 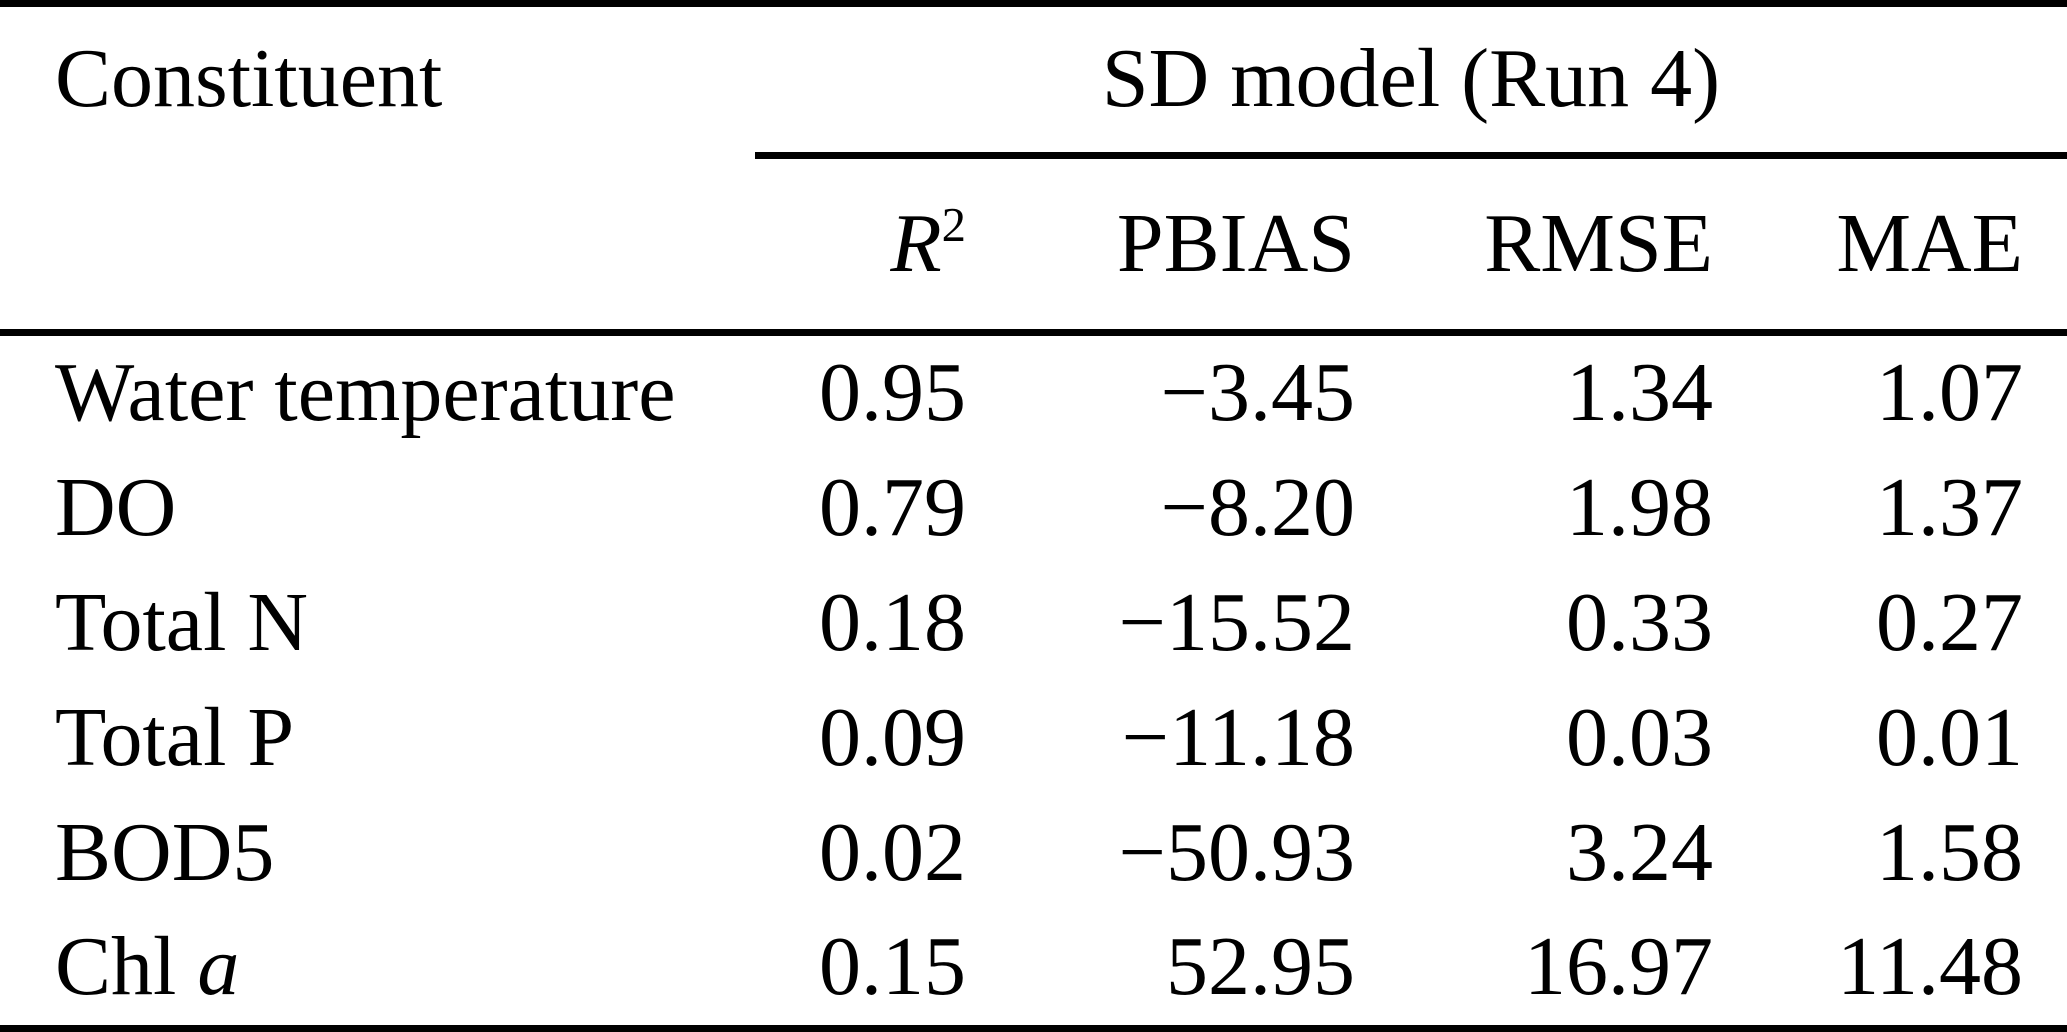 I want to click on metric-header-rmse: RMSE, so click(x=1598, y=243).